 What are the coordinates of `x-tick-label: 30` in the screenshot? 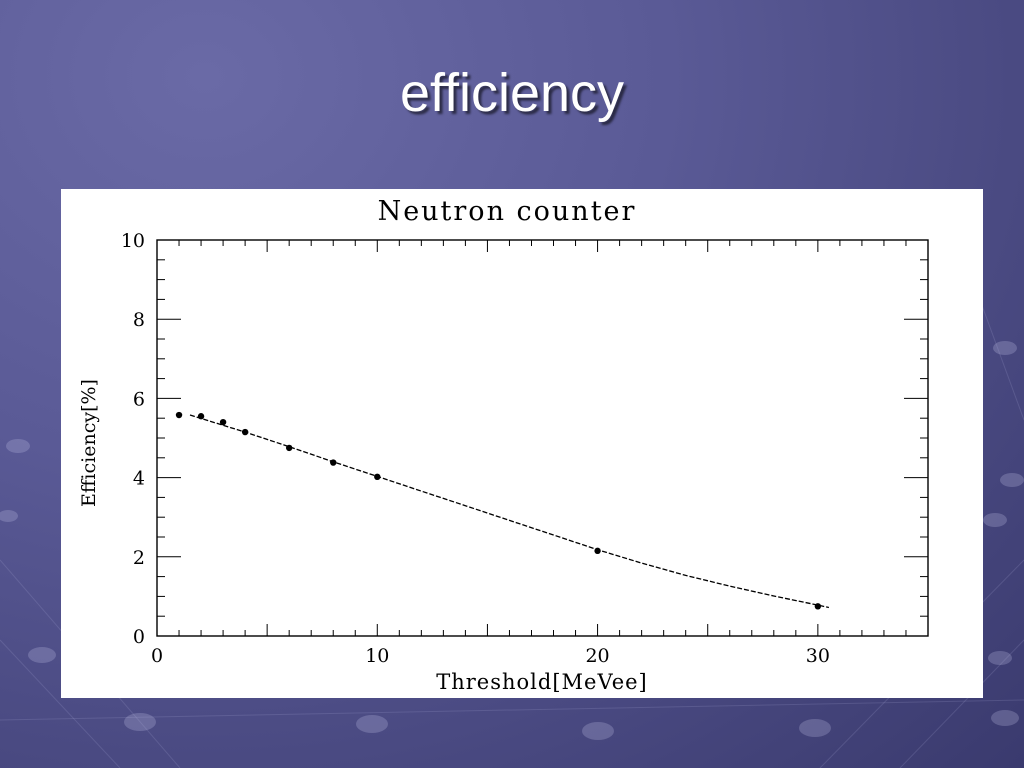 It's located at (818, 656).